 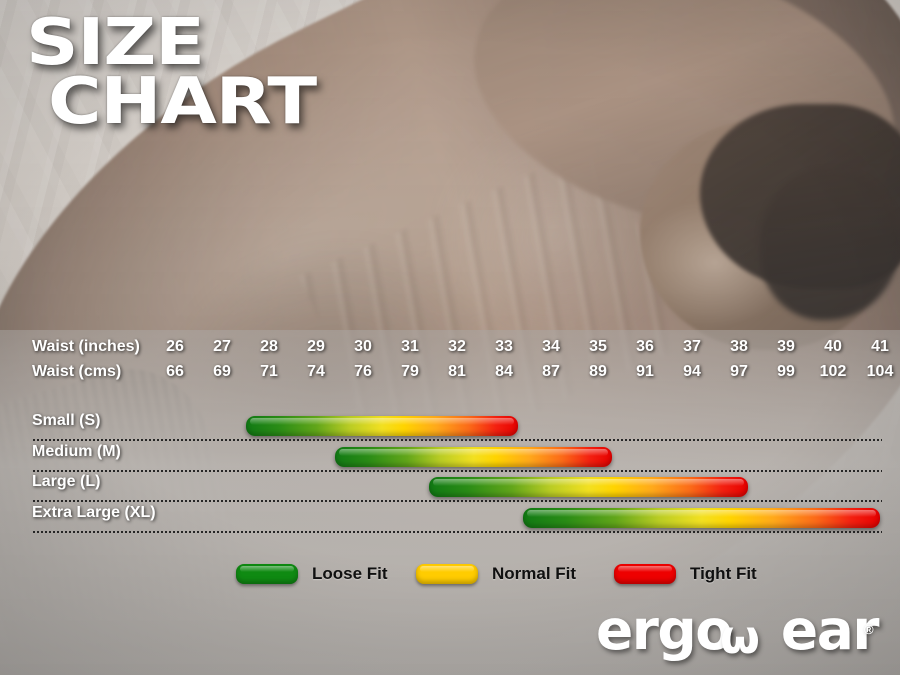 I want to click on size-row-label: Medium (M), so click(x=76, y=451).